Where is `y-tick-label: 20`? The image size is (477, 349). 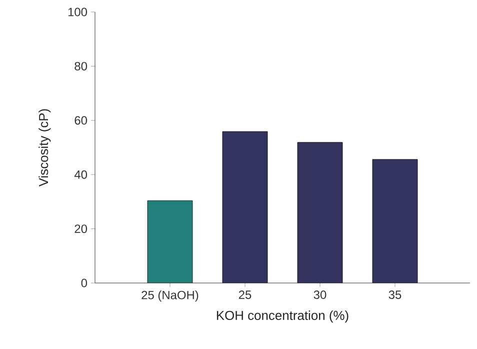 y-tick-label: 20 is located at coordinates (81, 229).